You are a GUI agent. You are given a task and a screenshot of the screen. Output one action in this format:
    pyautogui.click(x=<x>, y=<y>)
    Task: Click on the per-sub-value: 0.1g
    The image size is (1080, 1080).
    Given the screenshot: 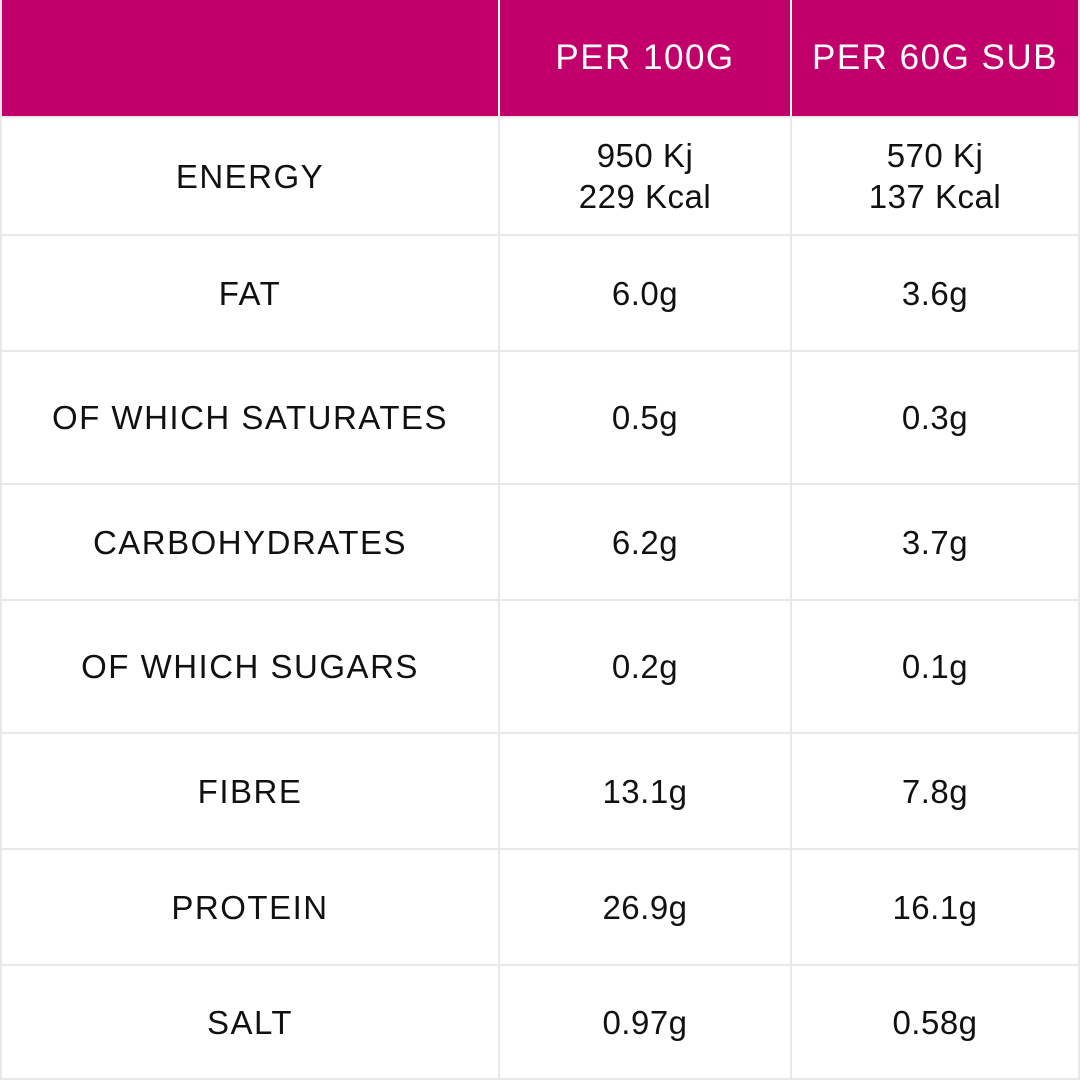 What is the action you would take?
    pyautogui.click(x=935, y=666)
    